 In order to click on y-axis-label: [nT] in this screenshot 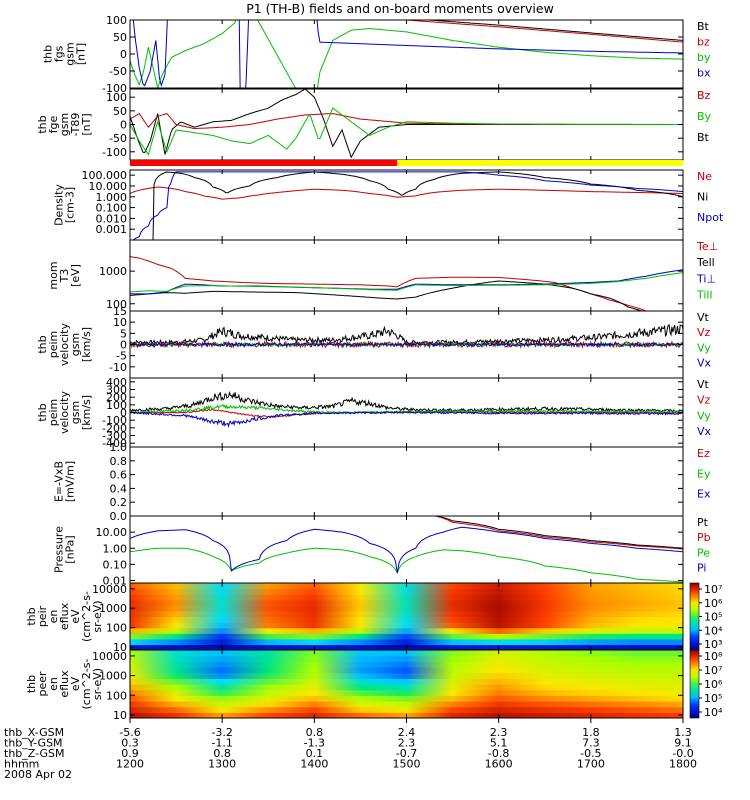, I will do `click(86, 124)`.